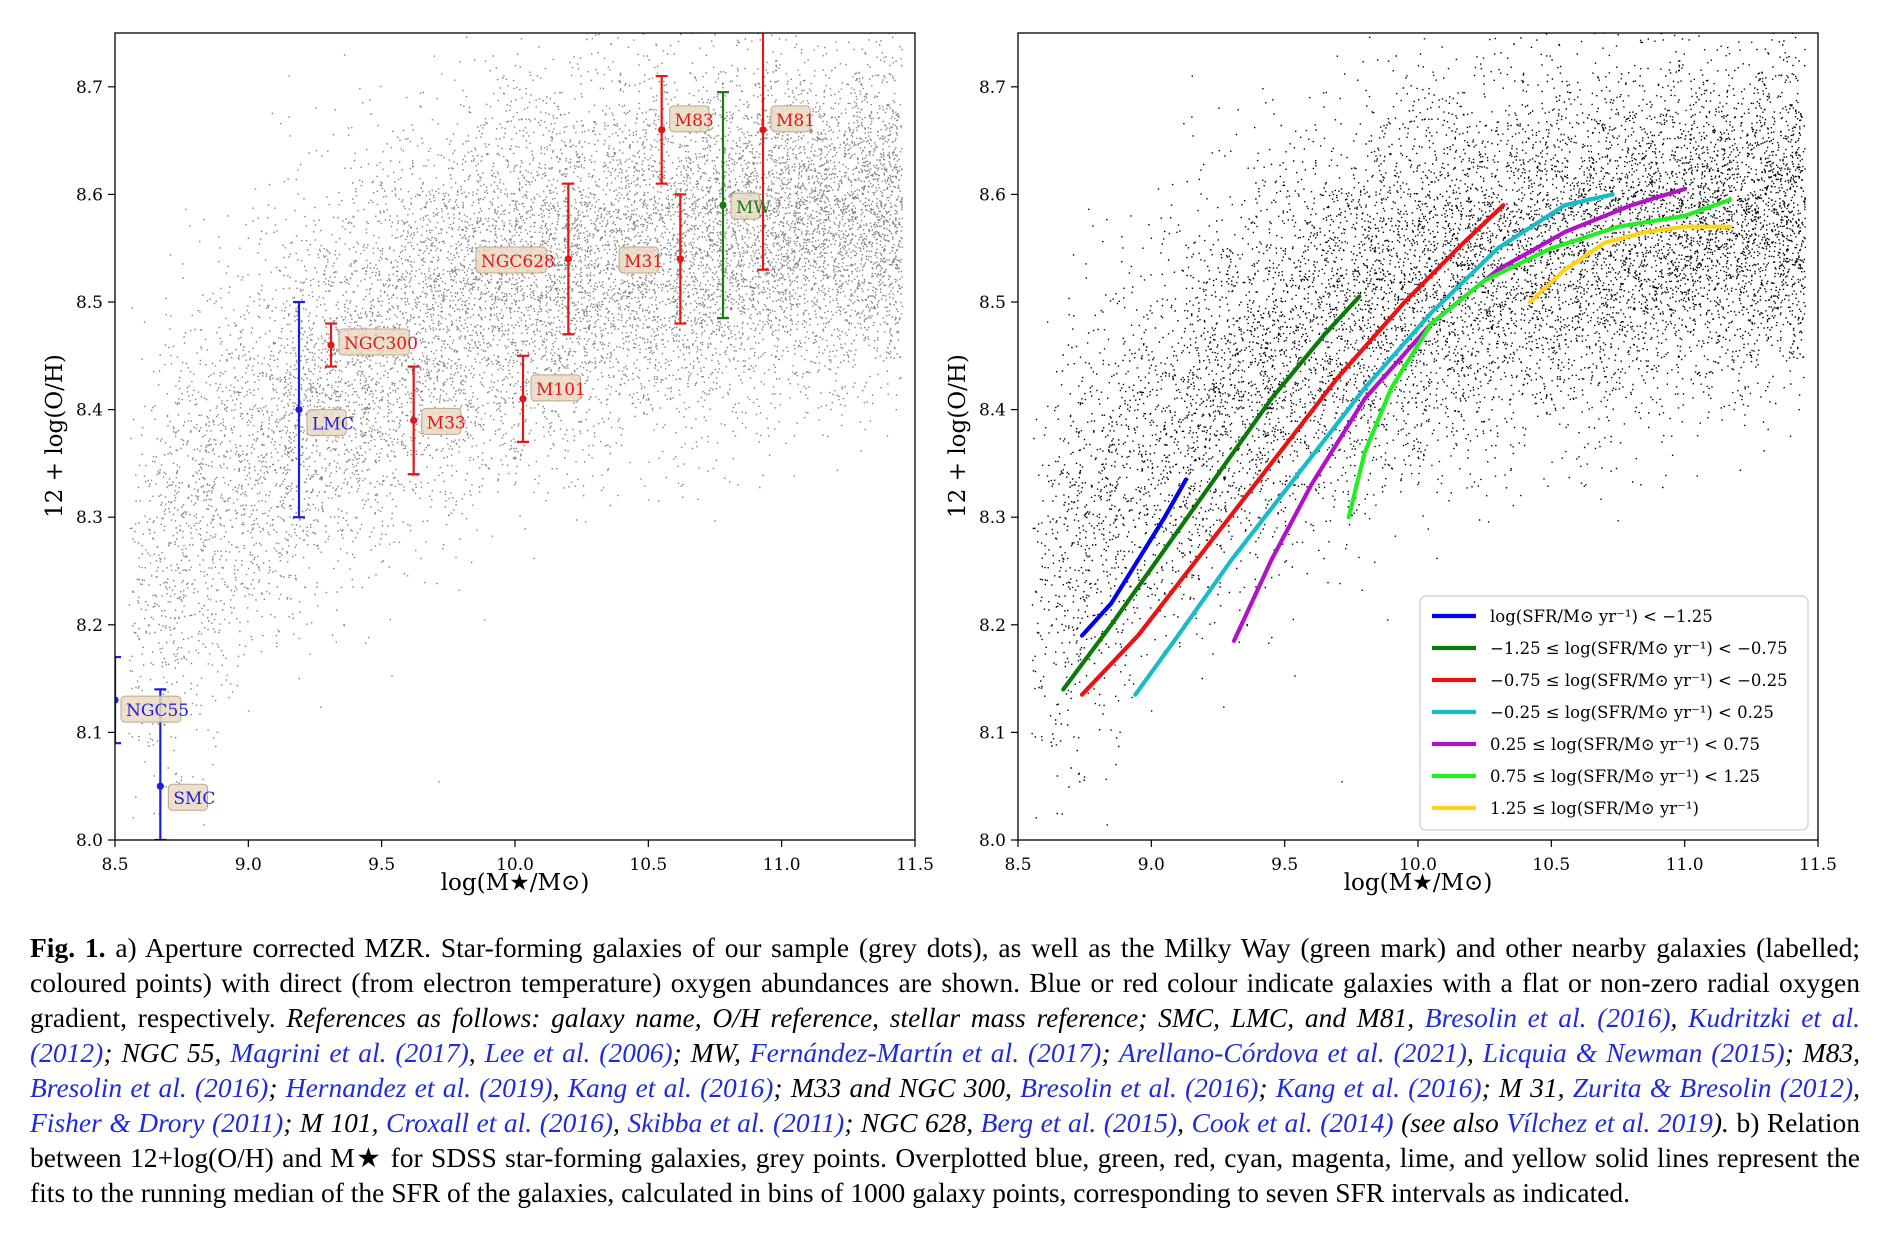  I want to click on galaxy-point-ngc300, so click(331, 345).